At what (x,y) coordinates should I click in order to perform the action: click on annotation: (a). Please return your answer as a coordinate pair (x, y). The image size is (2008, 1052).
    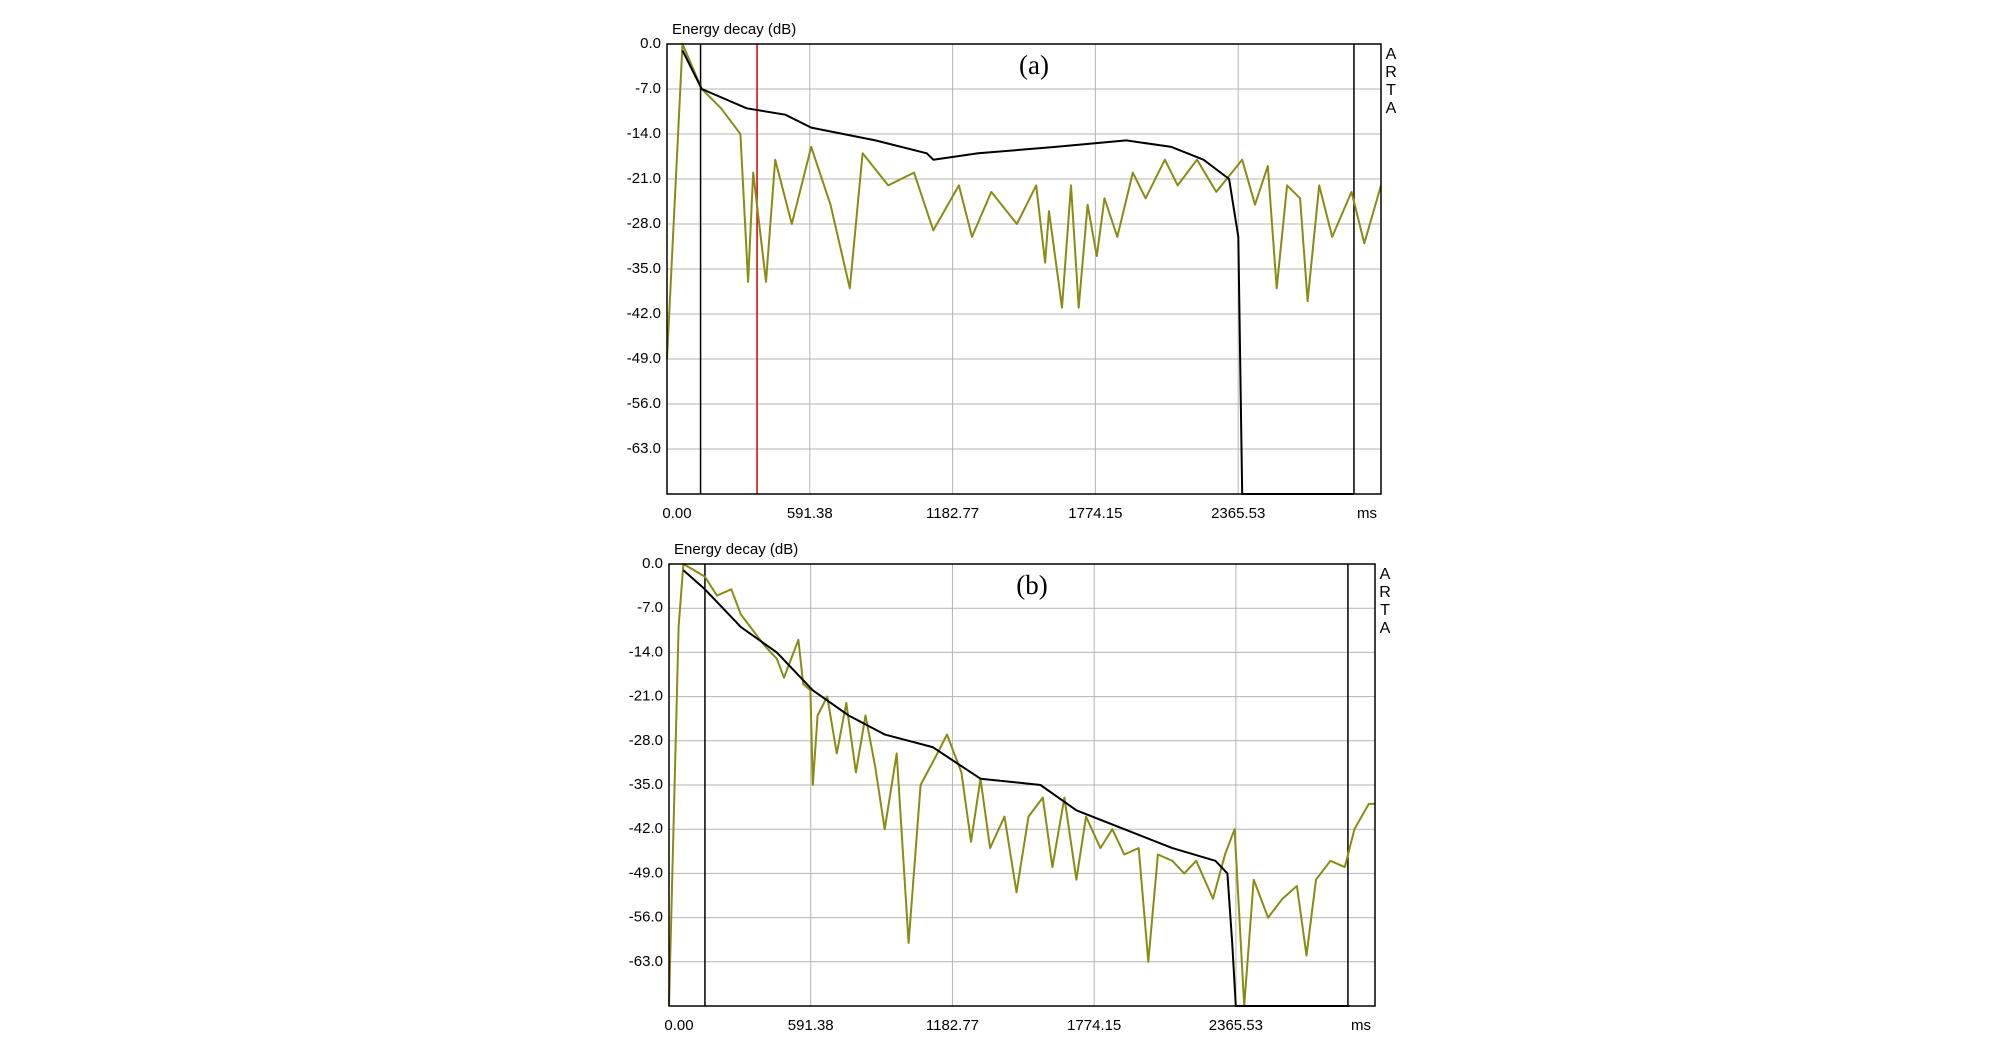
    Looking at the image, I should click on (1034, 65).